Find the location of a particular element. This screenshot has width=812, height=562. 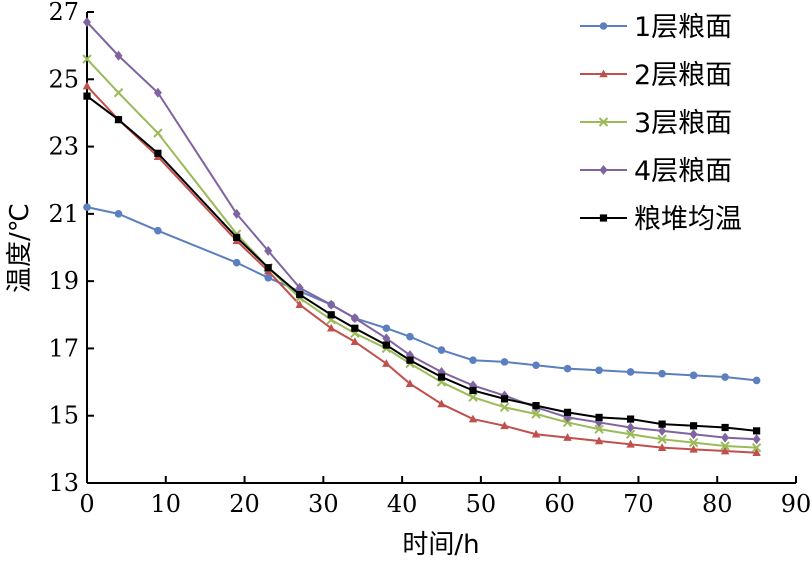

y-tick-label: 27 is located at coordinates (63, 13).